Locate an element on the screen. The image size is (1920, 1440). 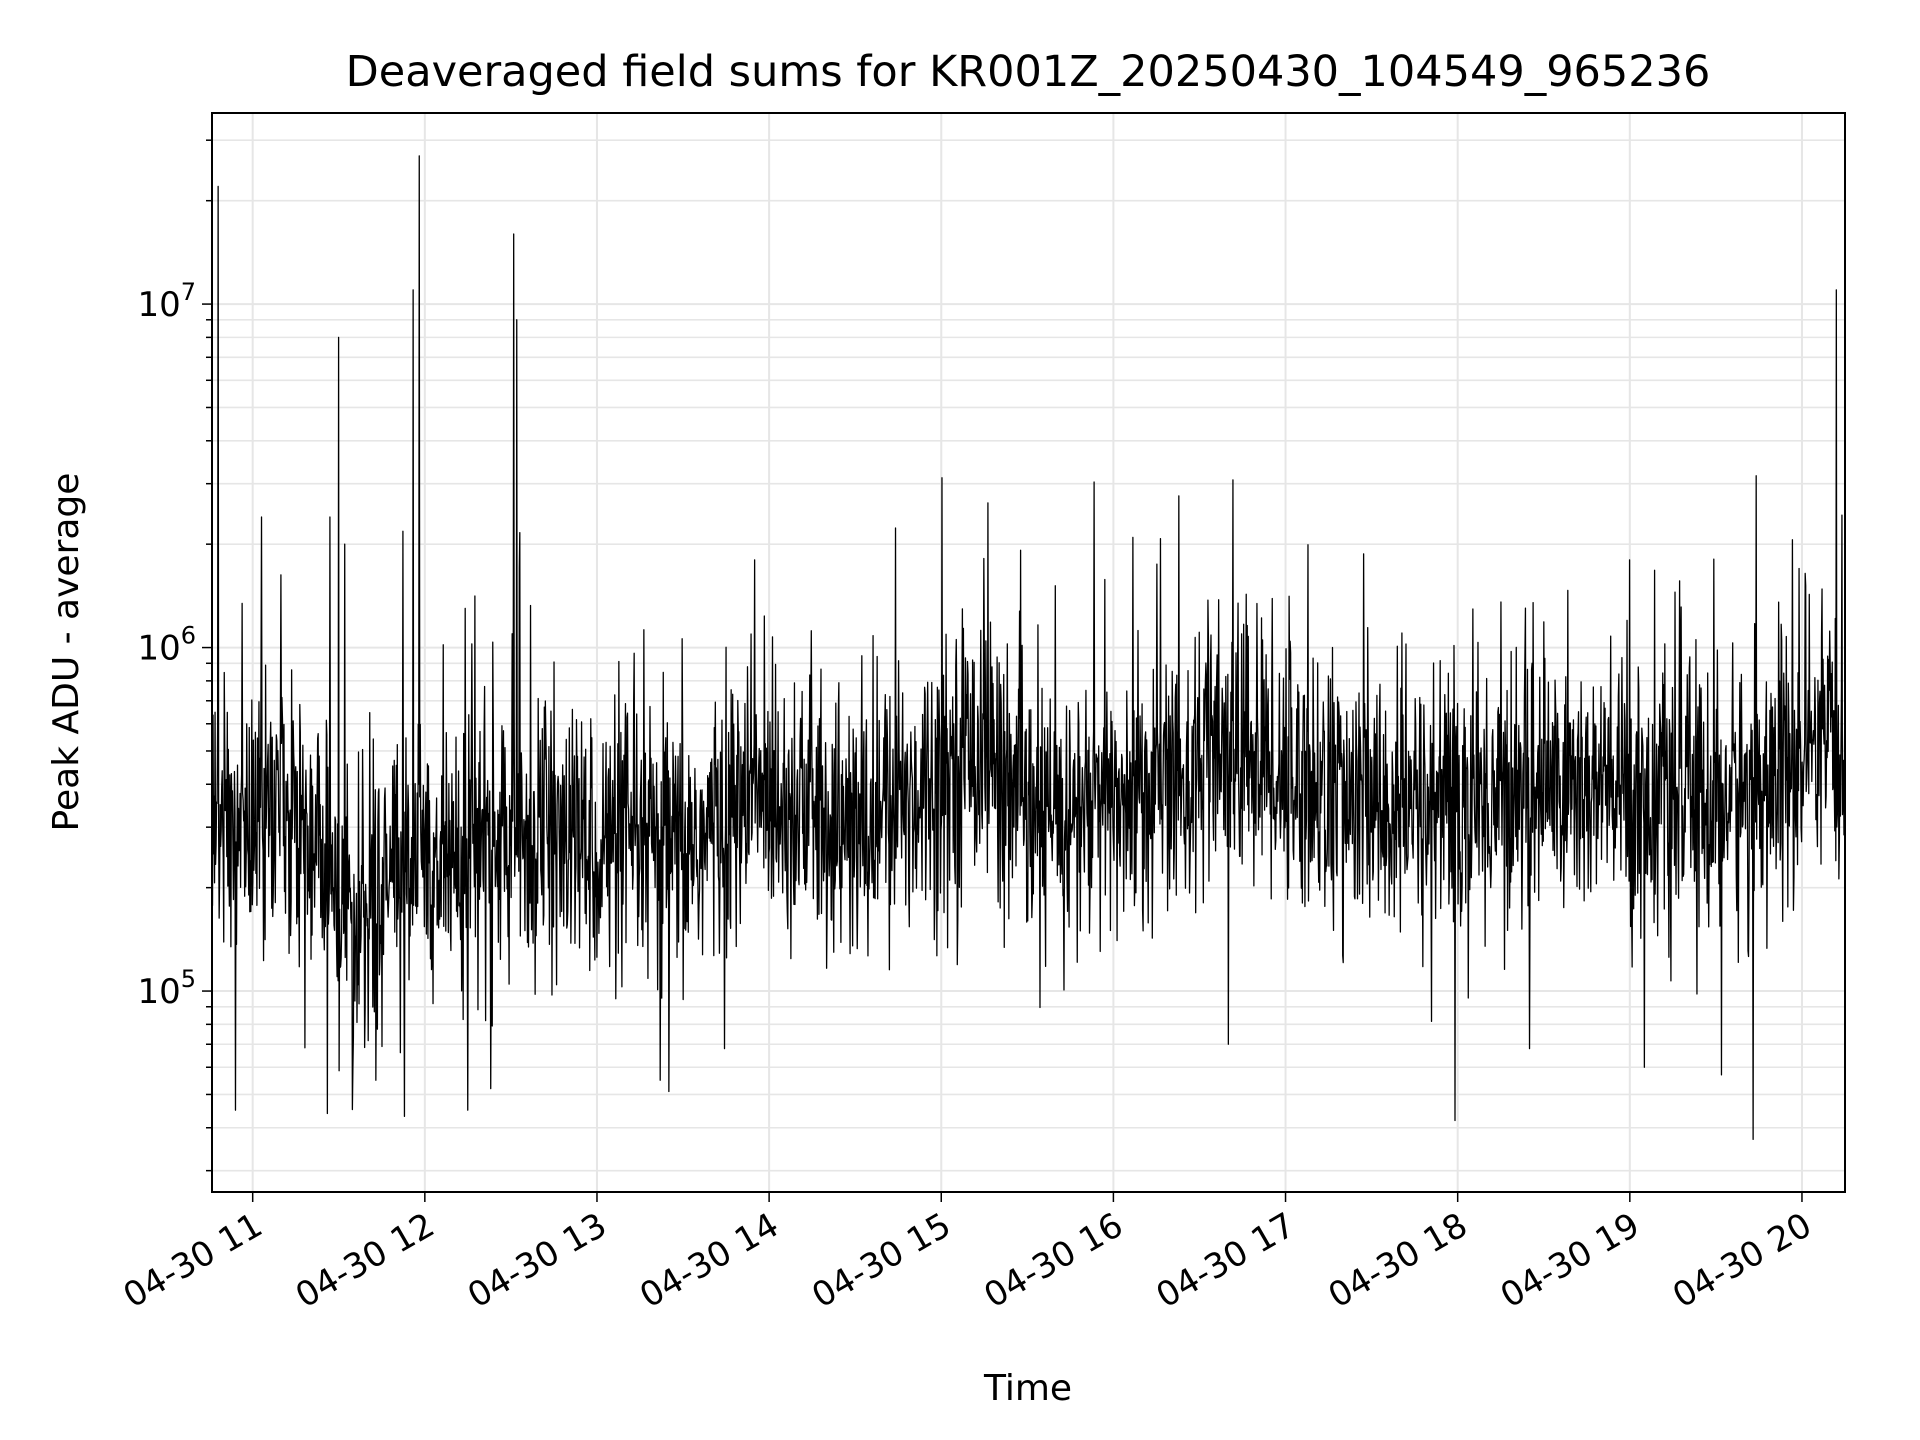
y-axis-label: Peak ADU - average is located at coordinates (66, 652).